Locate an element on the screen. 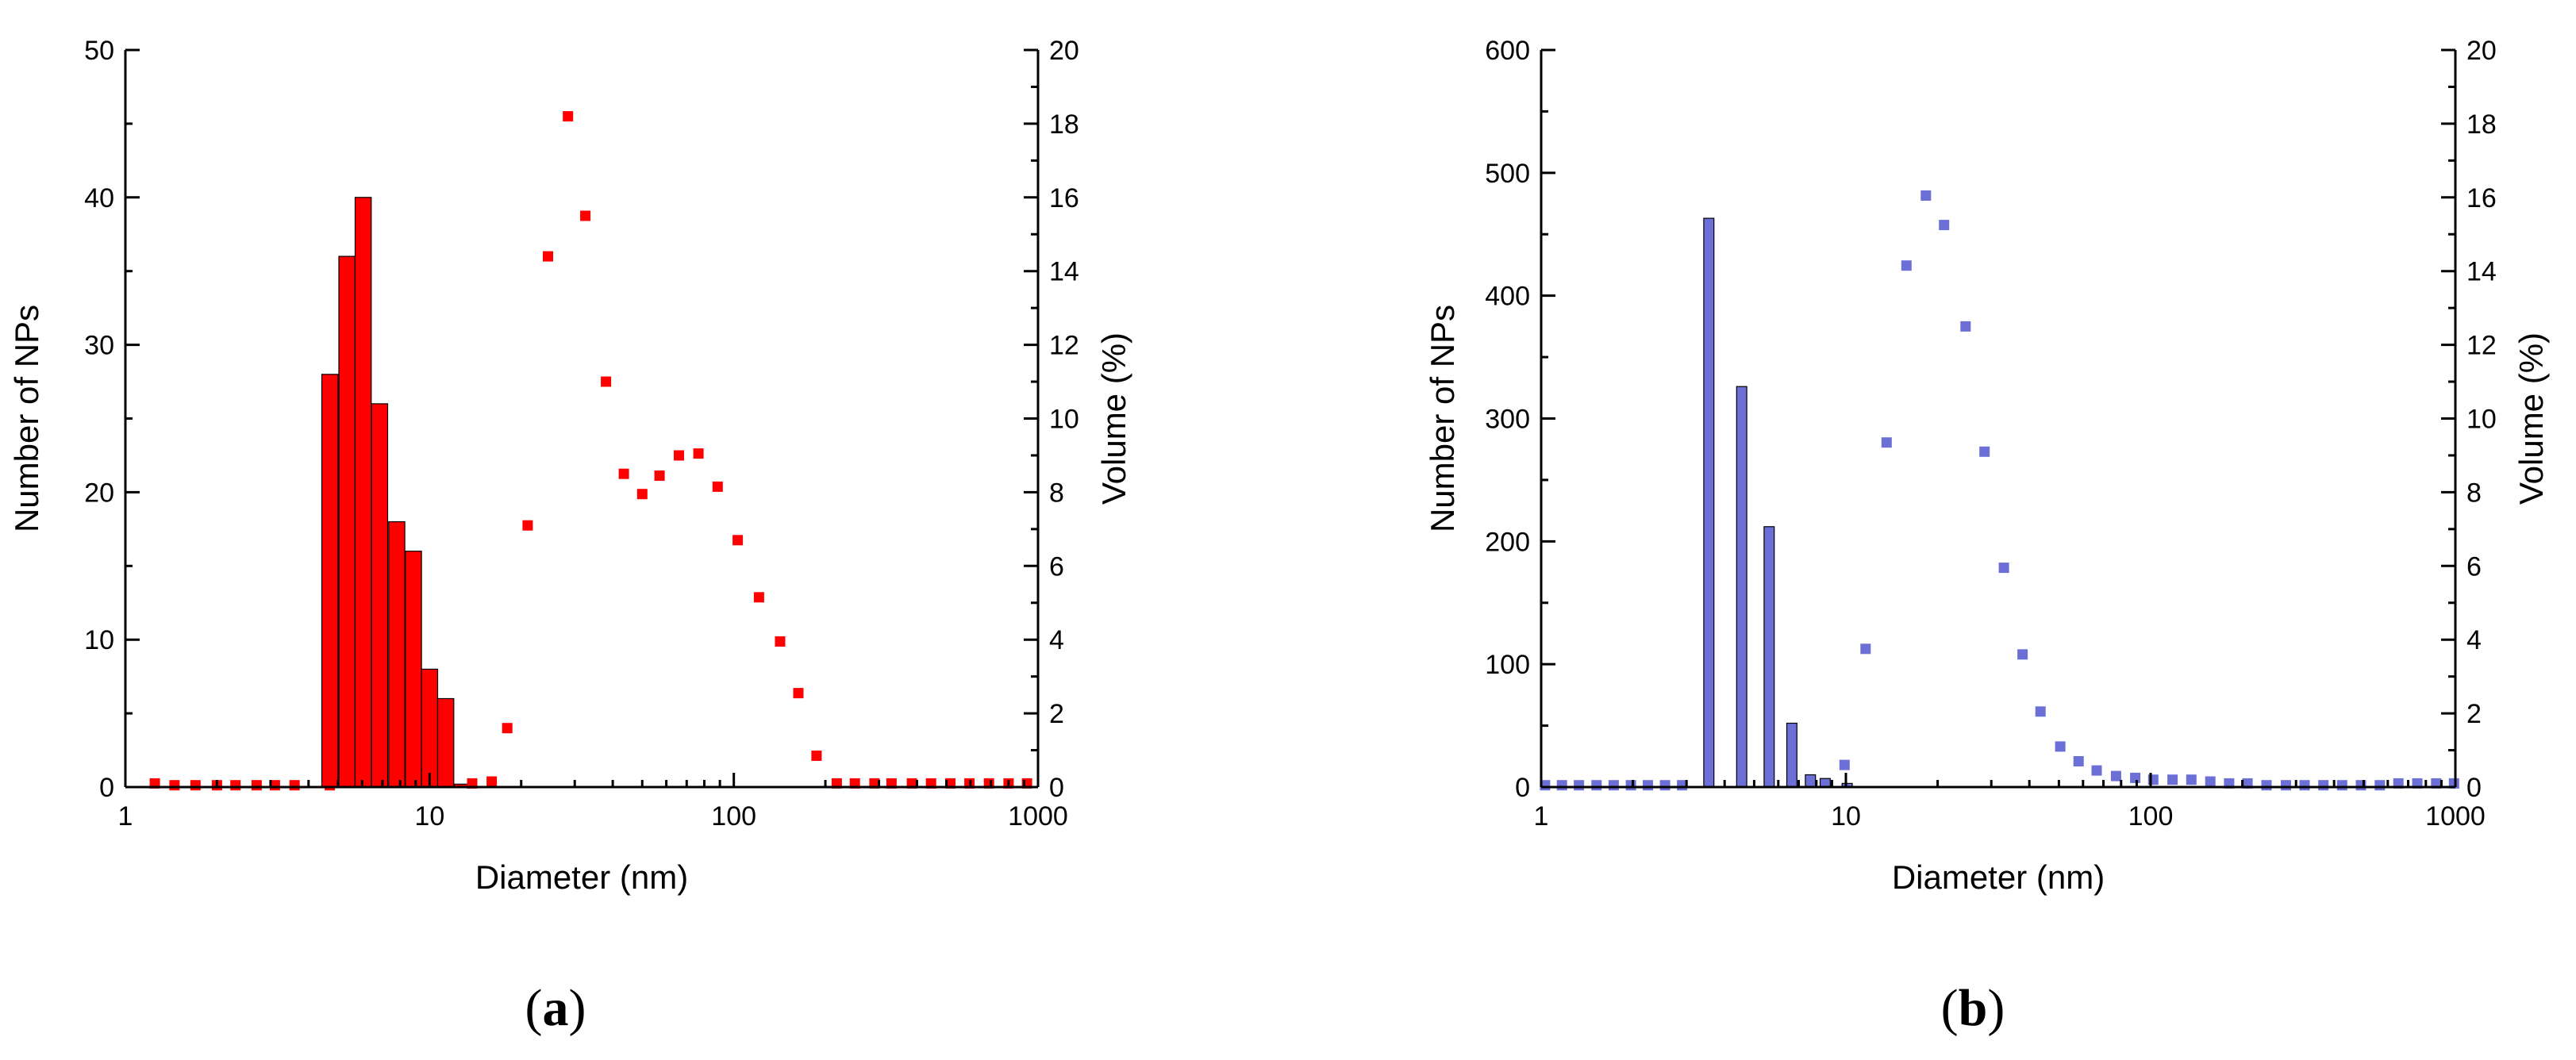 This screenshot has height=1060, width=2576. y2-tick-label: 16 is located at coordinates (2481, 198).